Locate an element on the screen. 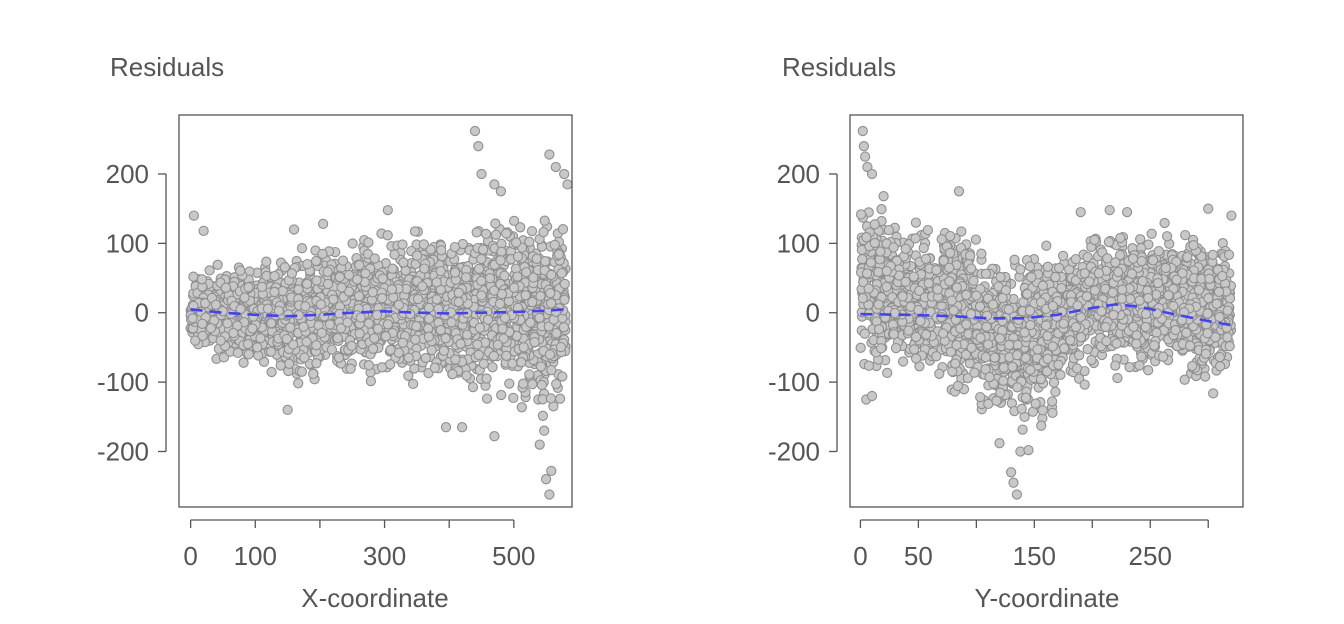  x-tick-label: 500 is located at coordinates (513, 556).